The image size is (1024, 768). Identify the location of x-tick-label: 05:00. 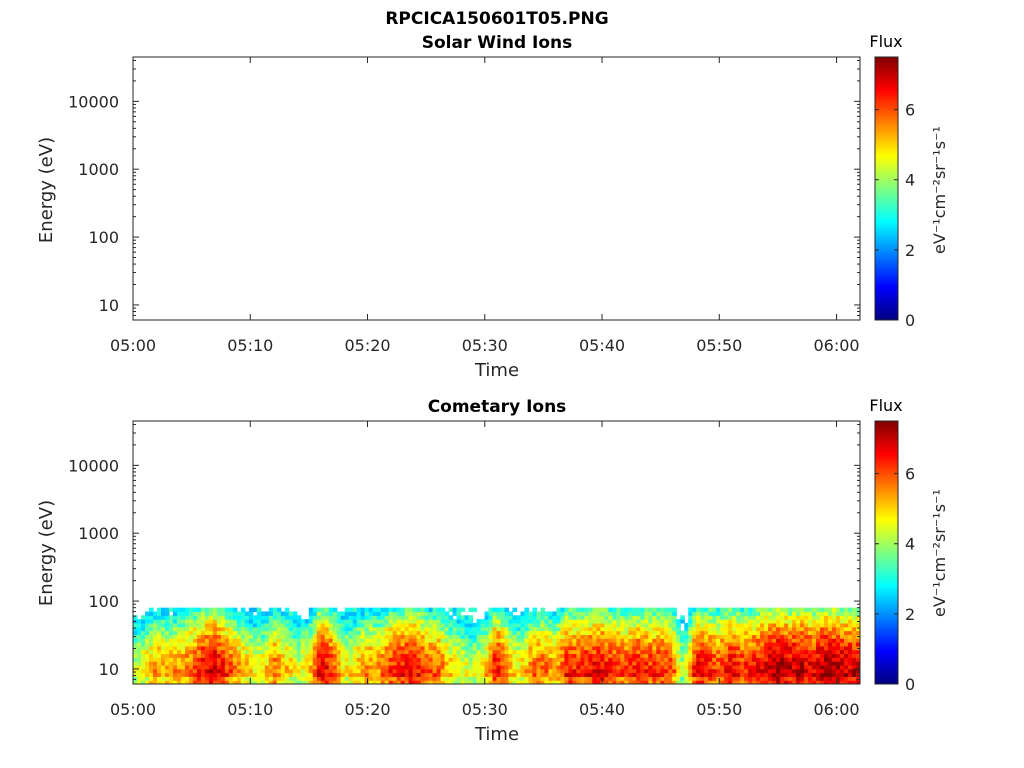
(133, 709).